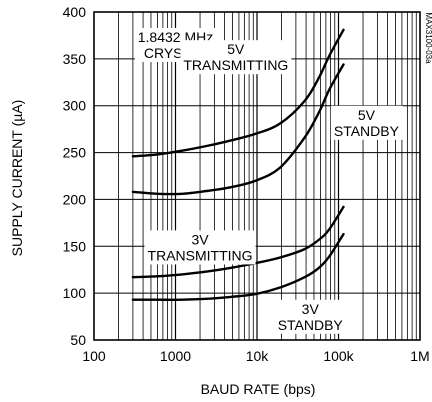 This screenshot has height=402, width=432. What do you see at coordinates (75, 199) in the screenshot?
I see `y-tick-label: 200` at bounding box center [75, 199].